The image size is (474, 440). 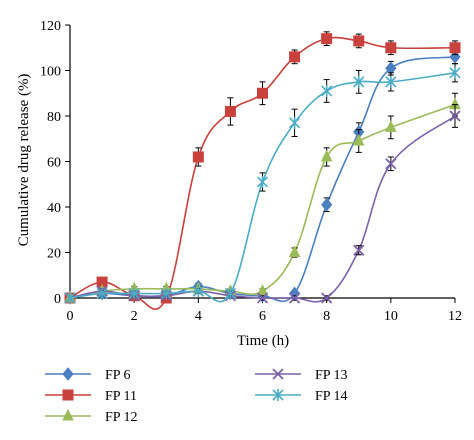 I want to click on legend-label: FP 6, so click(x=118, y=375).